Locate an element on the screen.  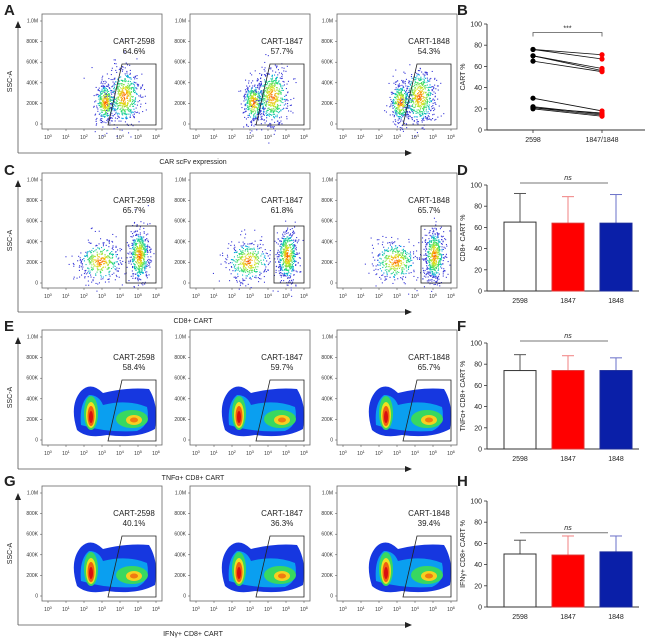
chart-b-paired: 0 20 40 60 80 100 CART % 2598 1847/1848 *** is located at coordinates (552, 83).